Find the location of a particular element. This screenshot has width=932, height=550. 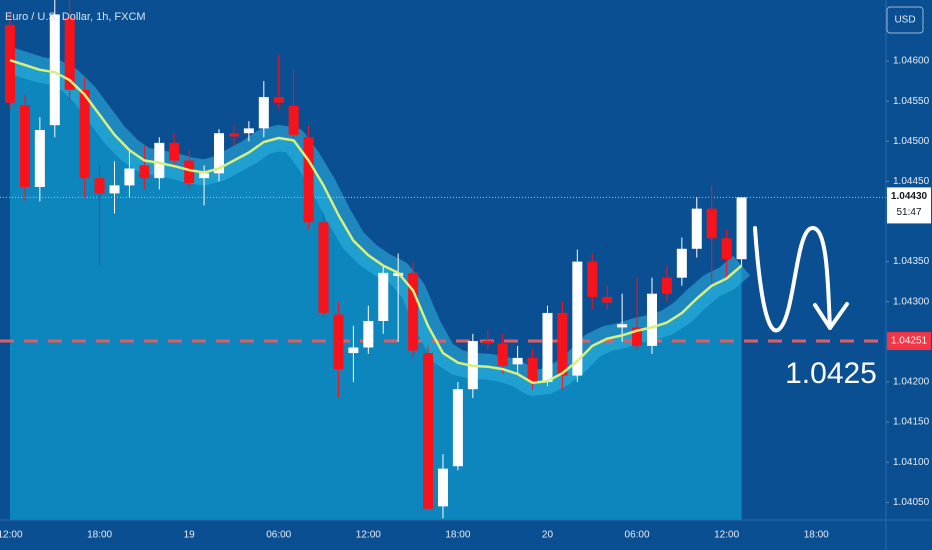

y-tick-label: 1.04050 is located at coordinates (911, 502).